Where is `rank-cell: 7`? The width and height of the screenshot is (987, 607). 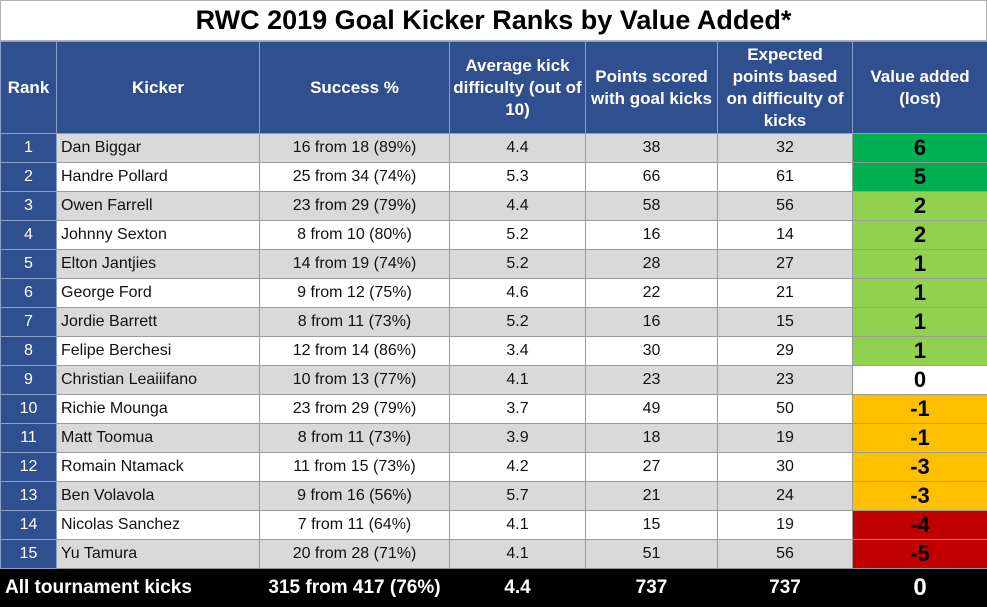 rank-cell: 7 is located at coordinates (28, 322).